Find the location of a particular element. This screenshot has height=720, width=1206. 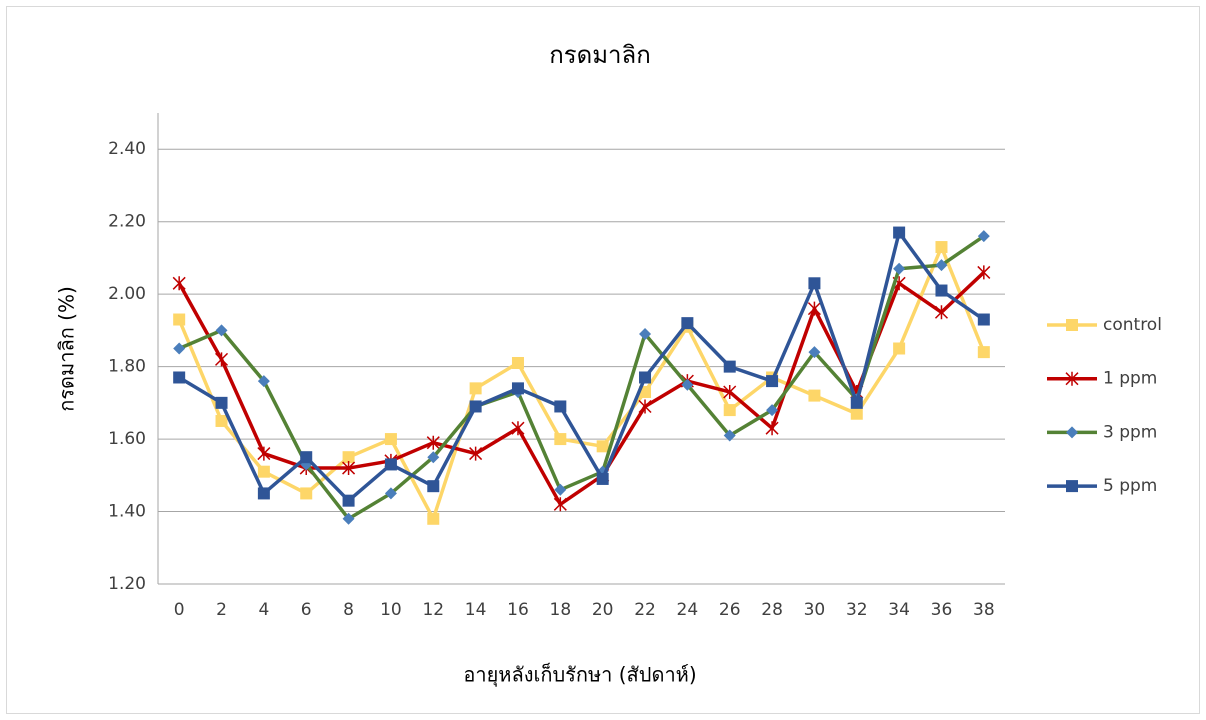

y-tick-label: 1.60 is located at coordinates (127, 439).